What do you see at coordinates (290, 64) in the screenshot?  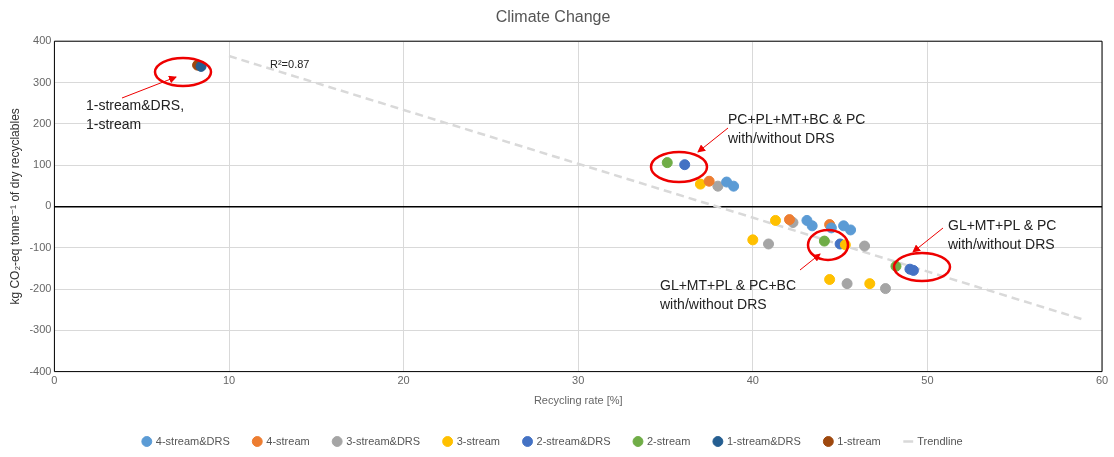 I see `annotation: R²=0.87` at bounding box center [290, 64].